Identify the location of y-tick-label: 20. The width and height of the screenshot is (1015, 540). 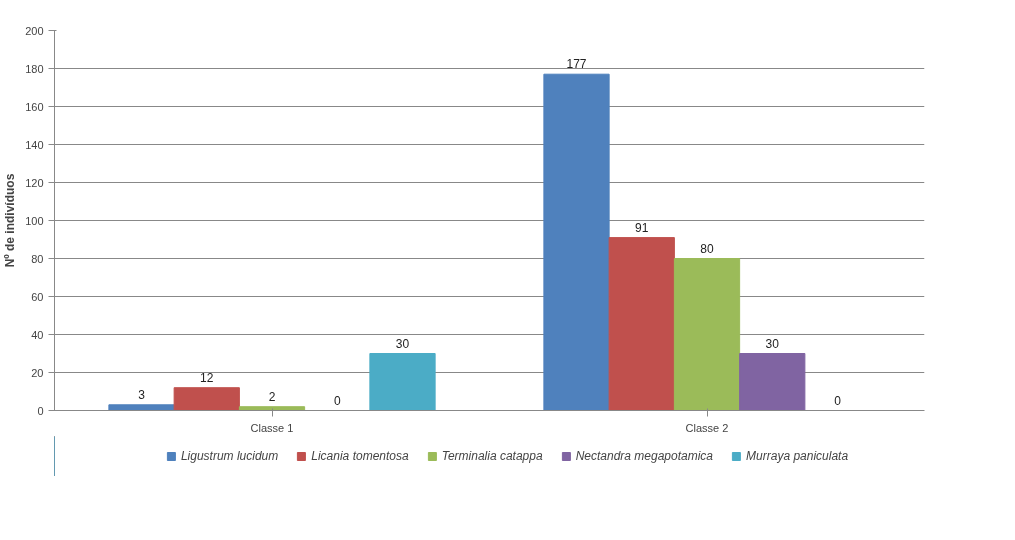
(37, 372).